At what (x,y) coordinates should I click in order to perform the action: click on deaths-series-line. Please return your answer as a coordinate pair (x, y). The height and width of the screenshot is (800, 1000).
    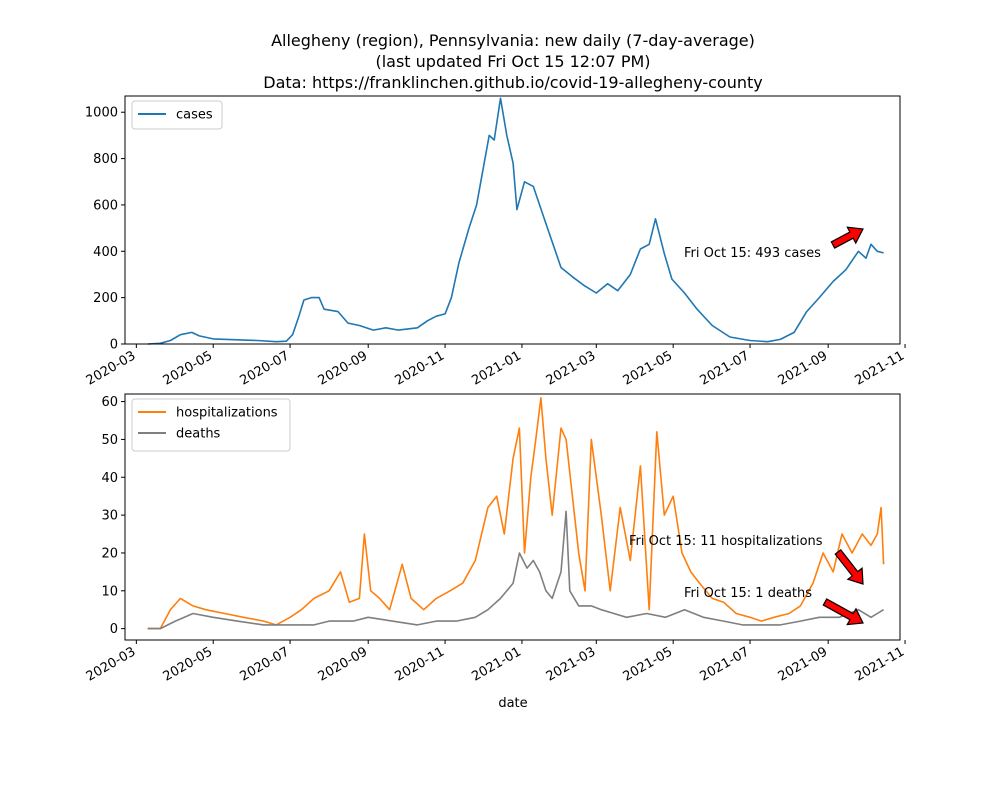
    Looking at the image, I should click on (516, 570).